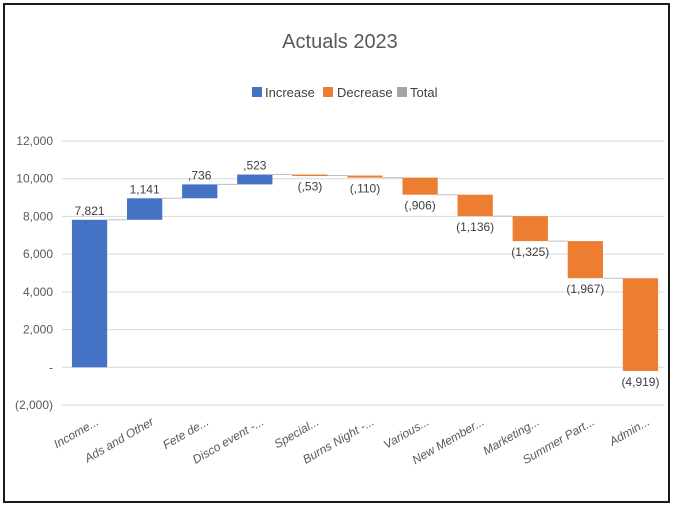  Describe the element at coordinates (34, 141) in the screenshot. I see `y-tick-label: 12,000` at that location.